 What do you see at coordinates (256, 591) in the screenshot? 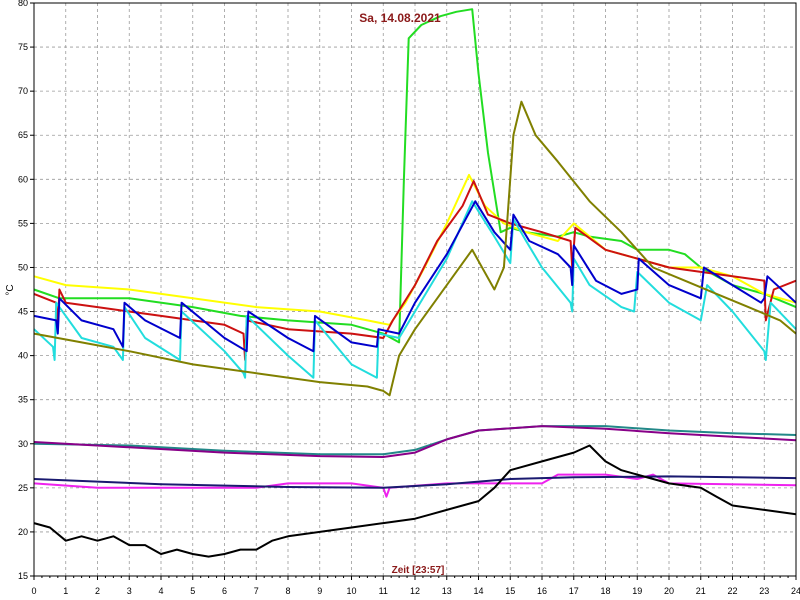
I see `x-tick-label: 7` at bounding box center [256, 591].